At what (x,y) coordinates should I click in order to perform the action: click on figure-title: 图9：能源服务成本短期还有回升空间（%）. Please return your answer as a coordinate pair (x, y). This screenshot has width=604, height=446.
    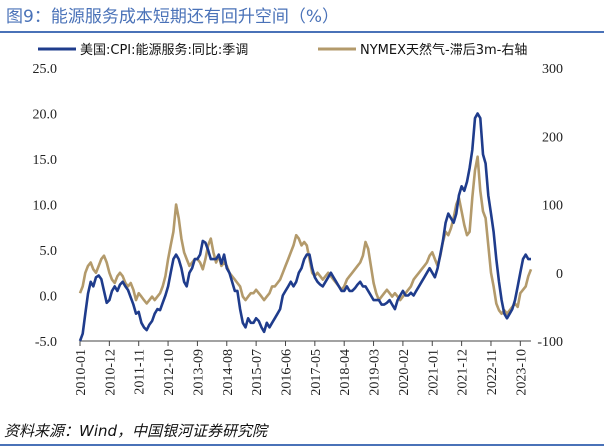
    Looking at the image, I should click on (172, 17).